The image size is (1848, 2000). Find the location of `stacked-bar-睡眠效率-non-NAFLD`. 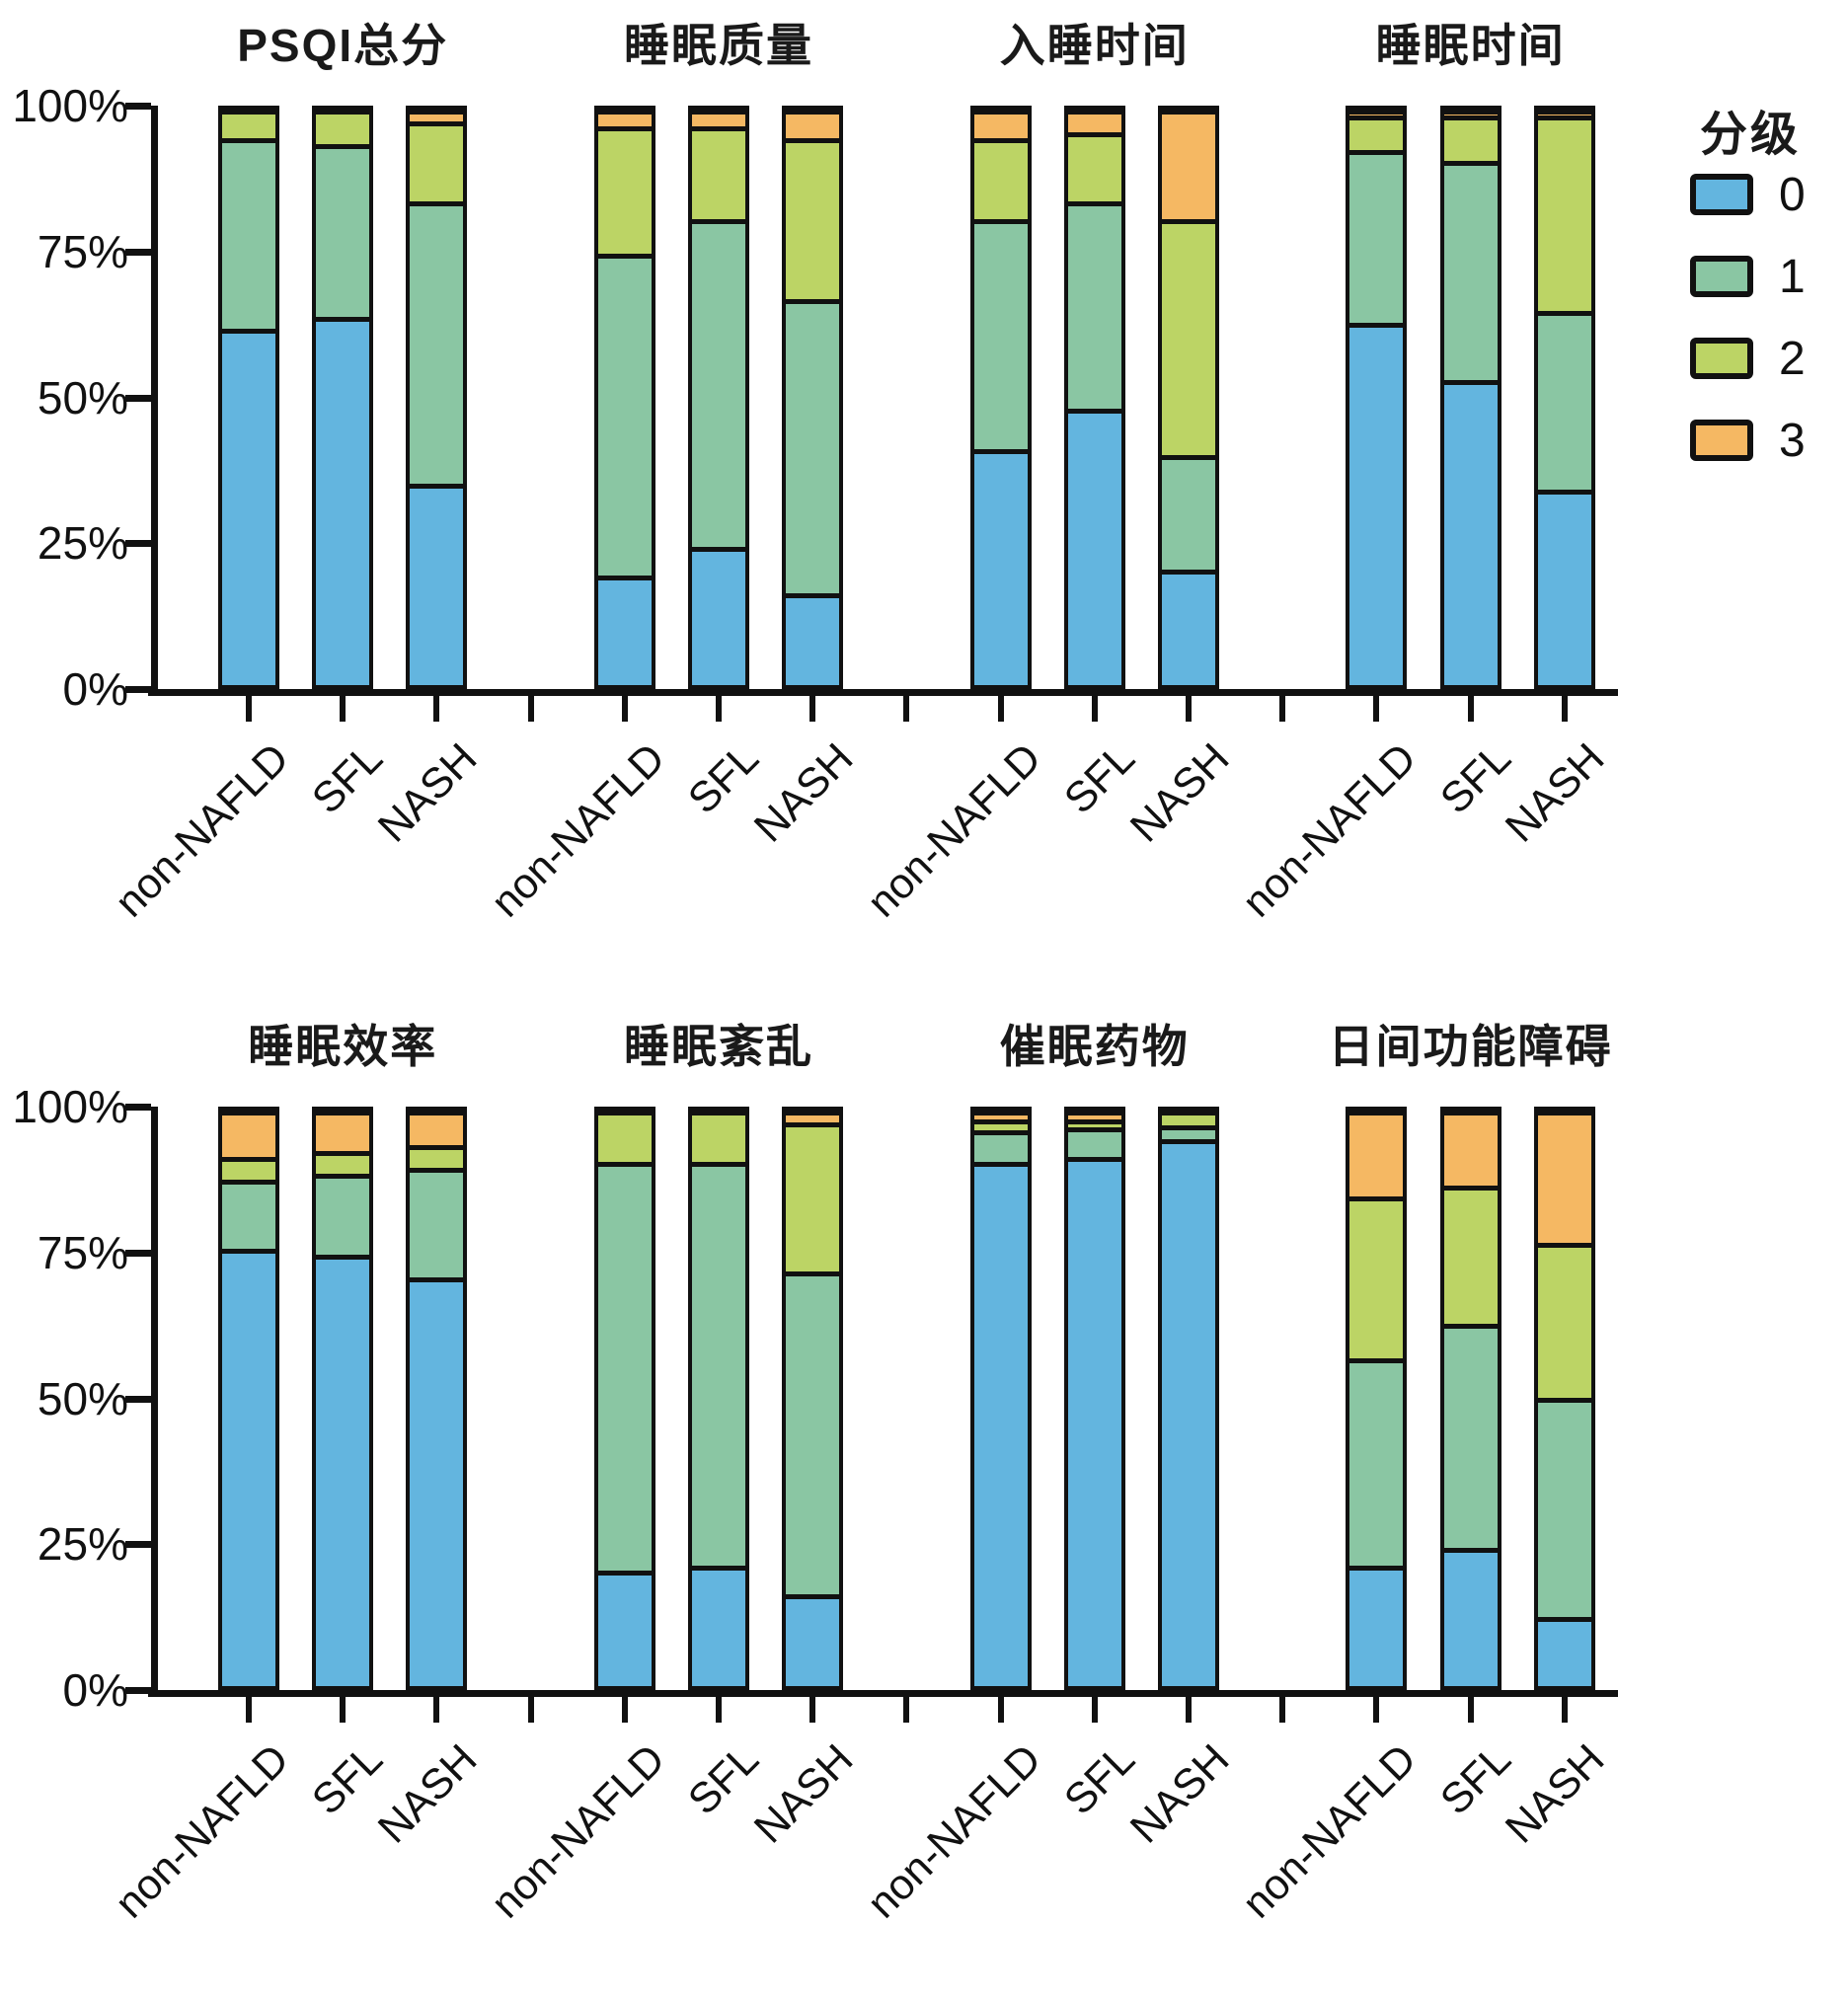

stacked-bar-睡眠效率-non-NAFLD is located at coordinates (248, 1398).